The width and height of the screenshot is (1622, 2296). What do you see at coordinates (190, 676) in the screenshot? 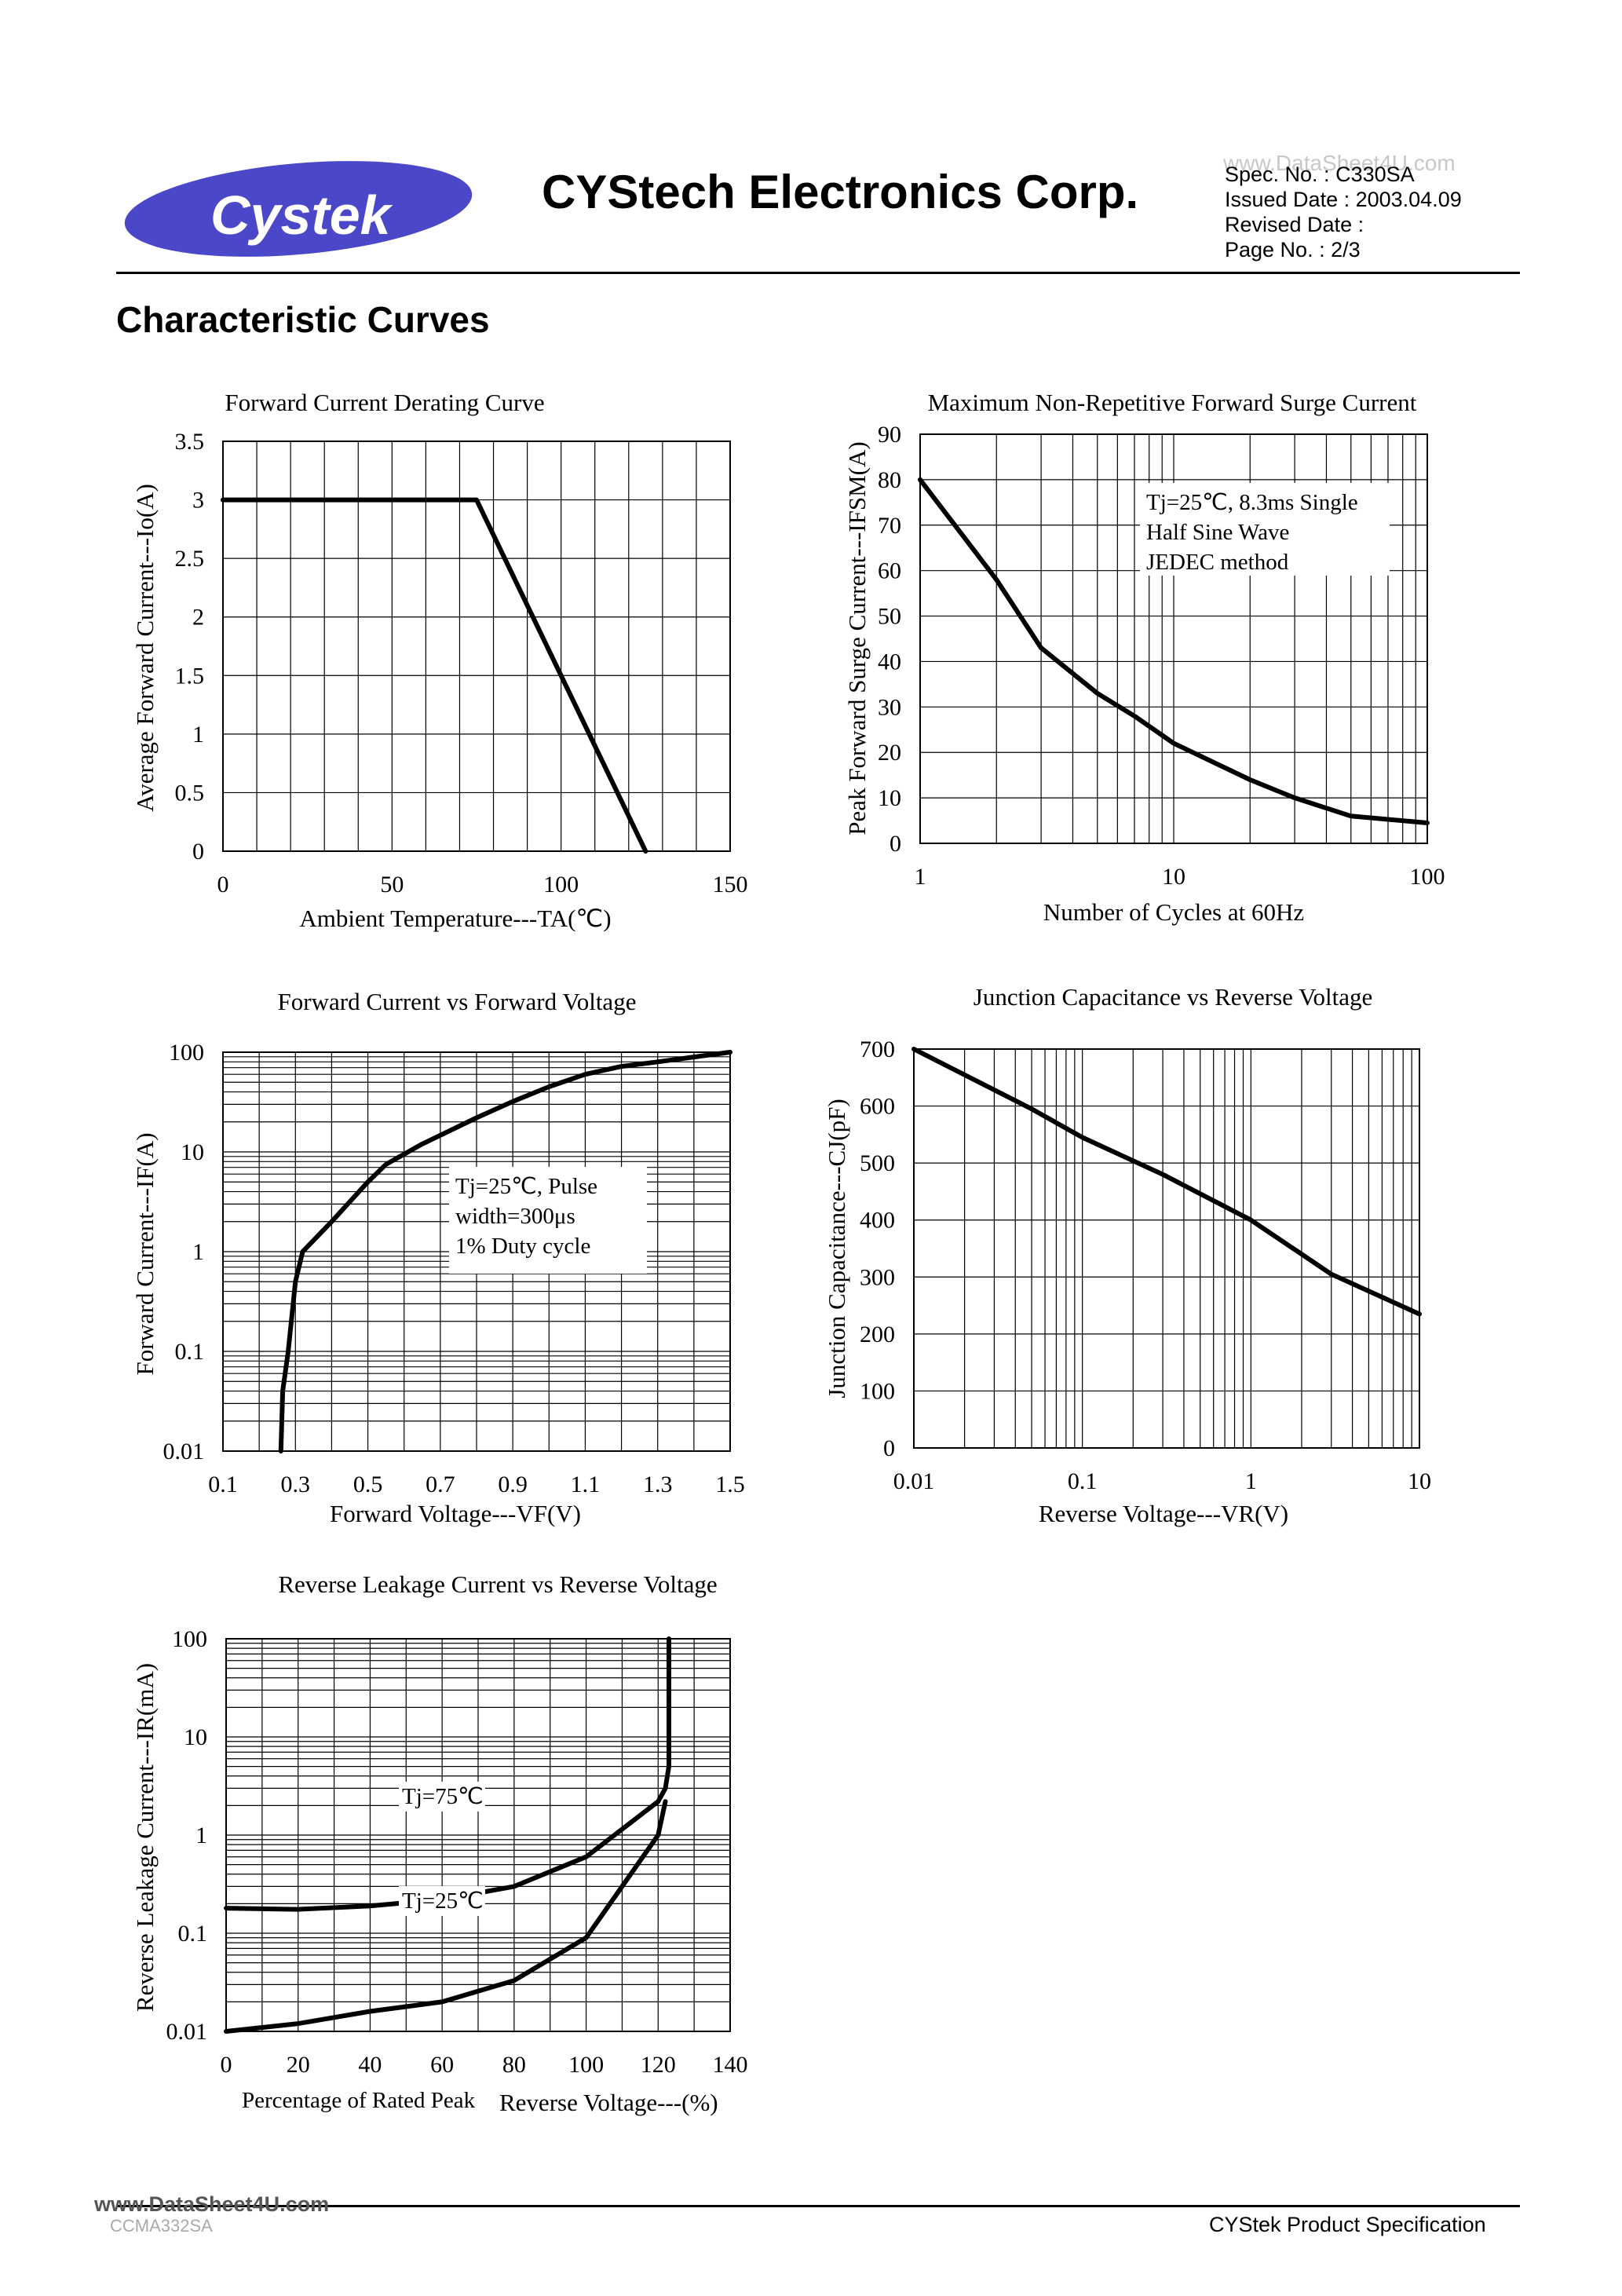
I see `derating-y-tick-label: 1.5` at bounding box center [190, 676].